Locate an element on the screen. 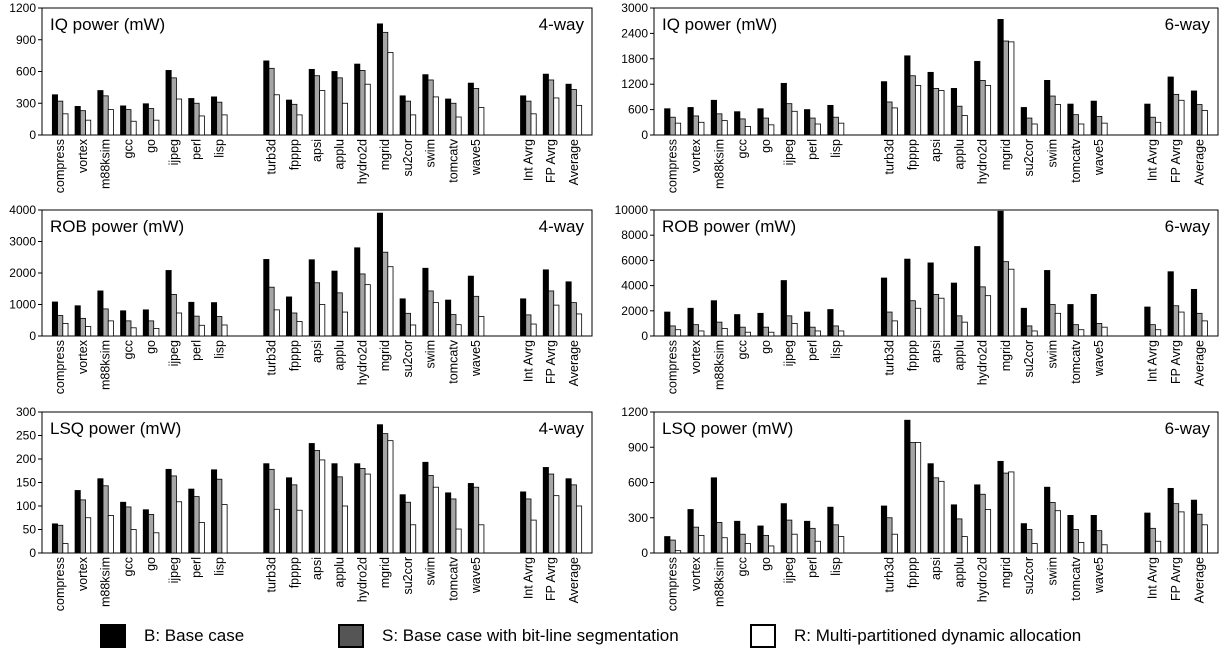 This screenshot has width=1225, height=656. bar-r-fpppp is located at coordinates (918, 110).